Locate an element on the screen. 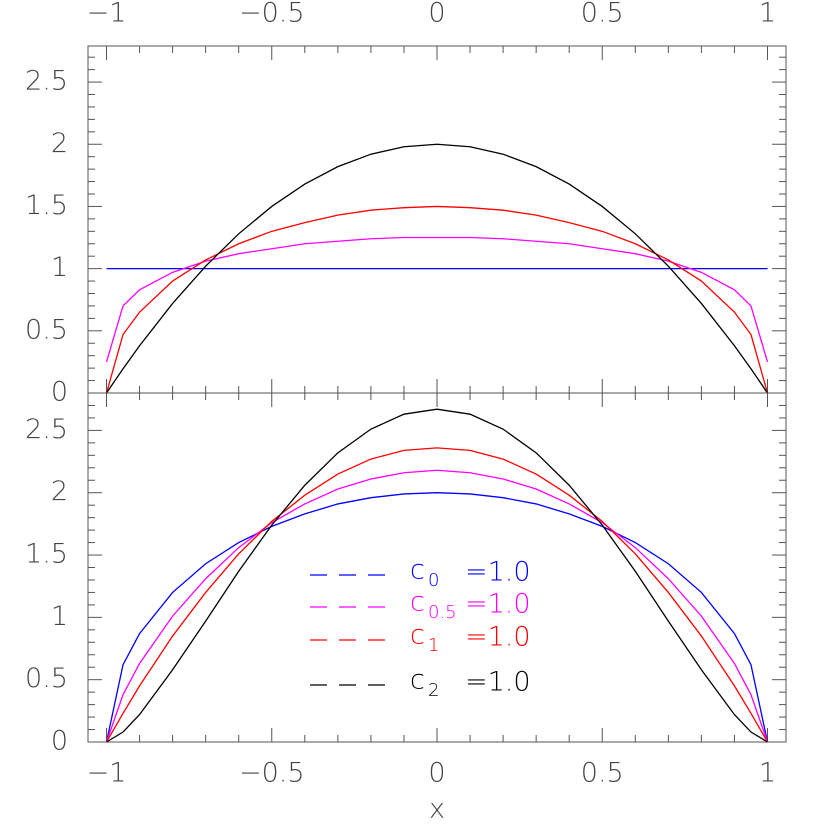  legend-subscript: 1 is located at coordinates (433, 645).